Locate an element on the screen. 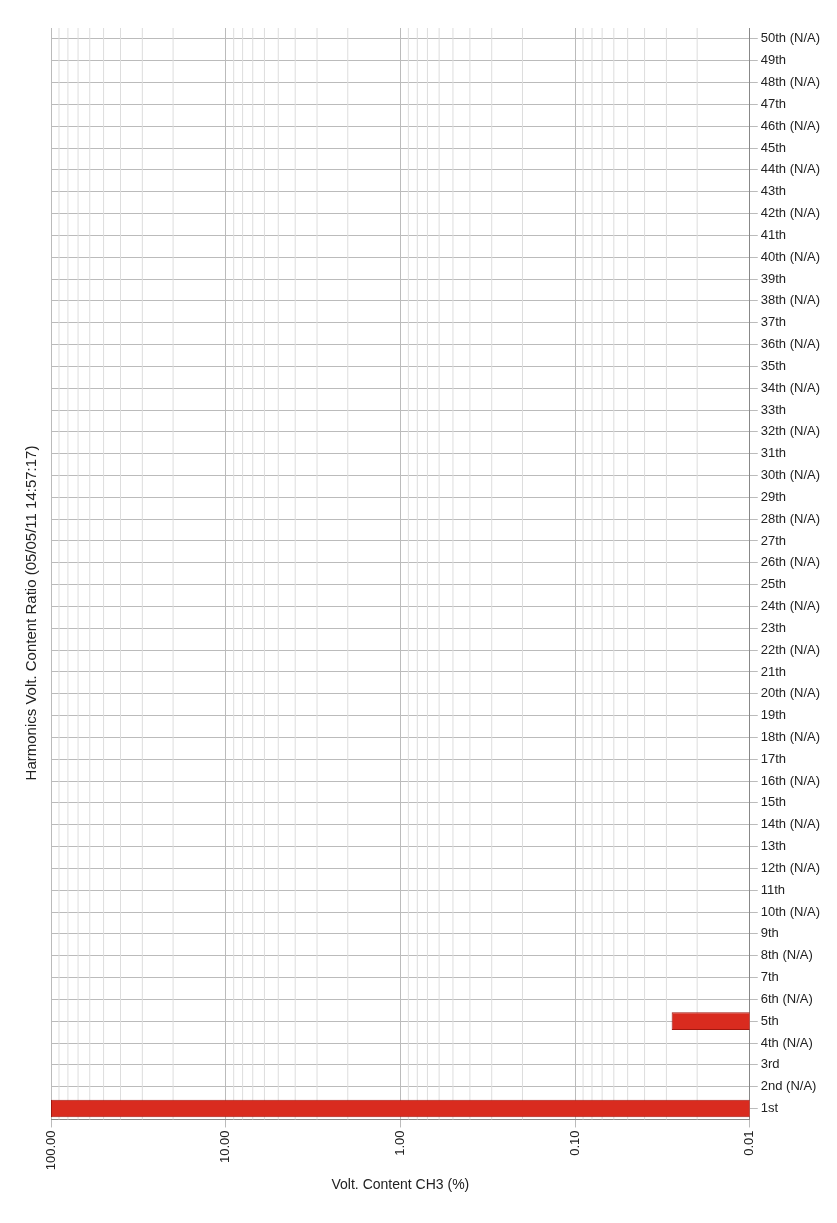 The height and width of the screenshot is (1223, 837). y-tick-label: 13th is located at coordinates (773, 846).